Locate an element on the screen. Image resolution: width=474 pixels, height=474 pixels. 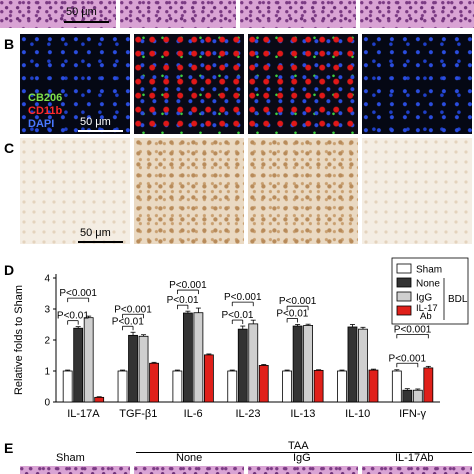
panel-e-group-line is located at coordinates (304, 452).